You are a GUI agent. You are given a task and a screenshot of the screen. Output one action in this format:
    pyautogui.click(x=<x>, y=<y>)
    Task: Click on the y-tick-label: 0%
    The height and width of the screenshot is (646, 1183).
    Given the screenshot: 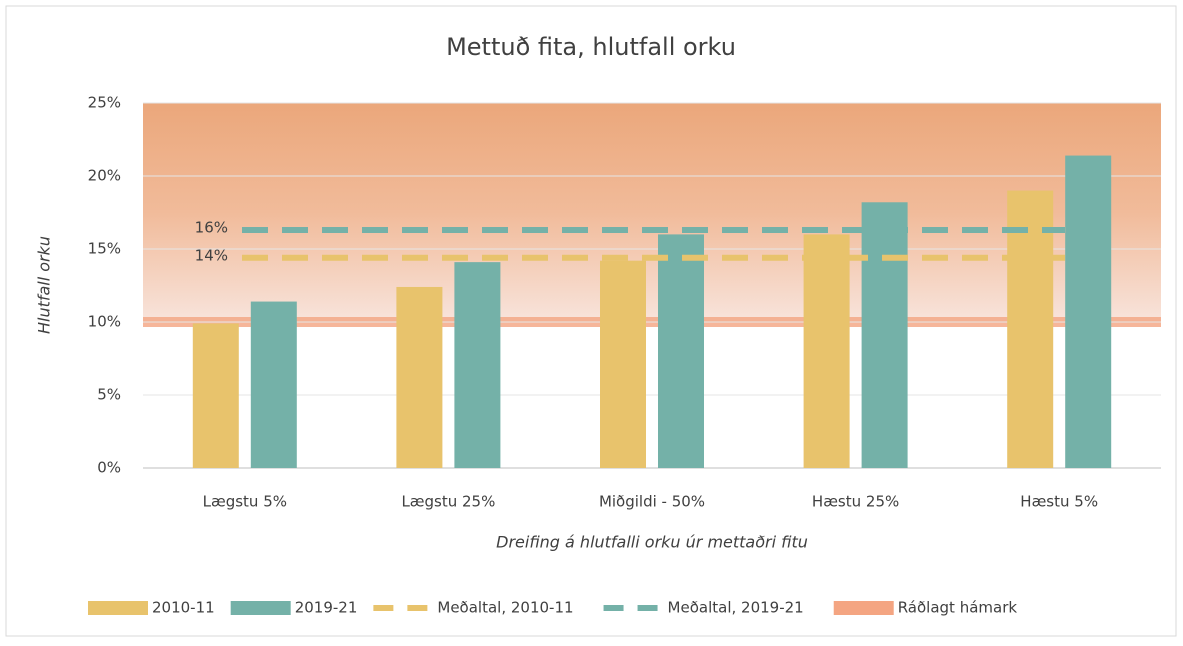 What is the action you would take?
    pyautogui.click(x=109, y=468)
    